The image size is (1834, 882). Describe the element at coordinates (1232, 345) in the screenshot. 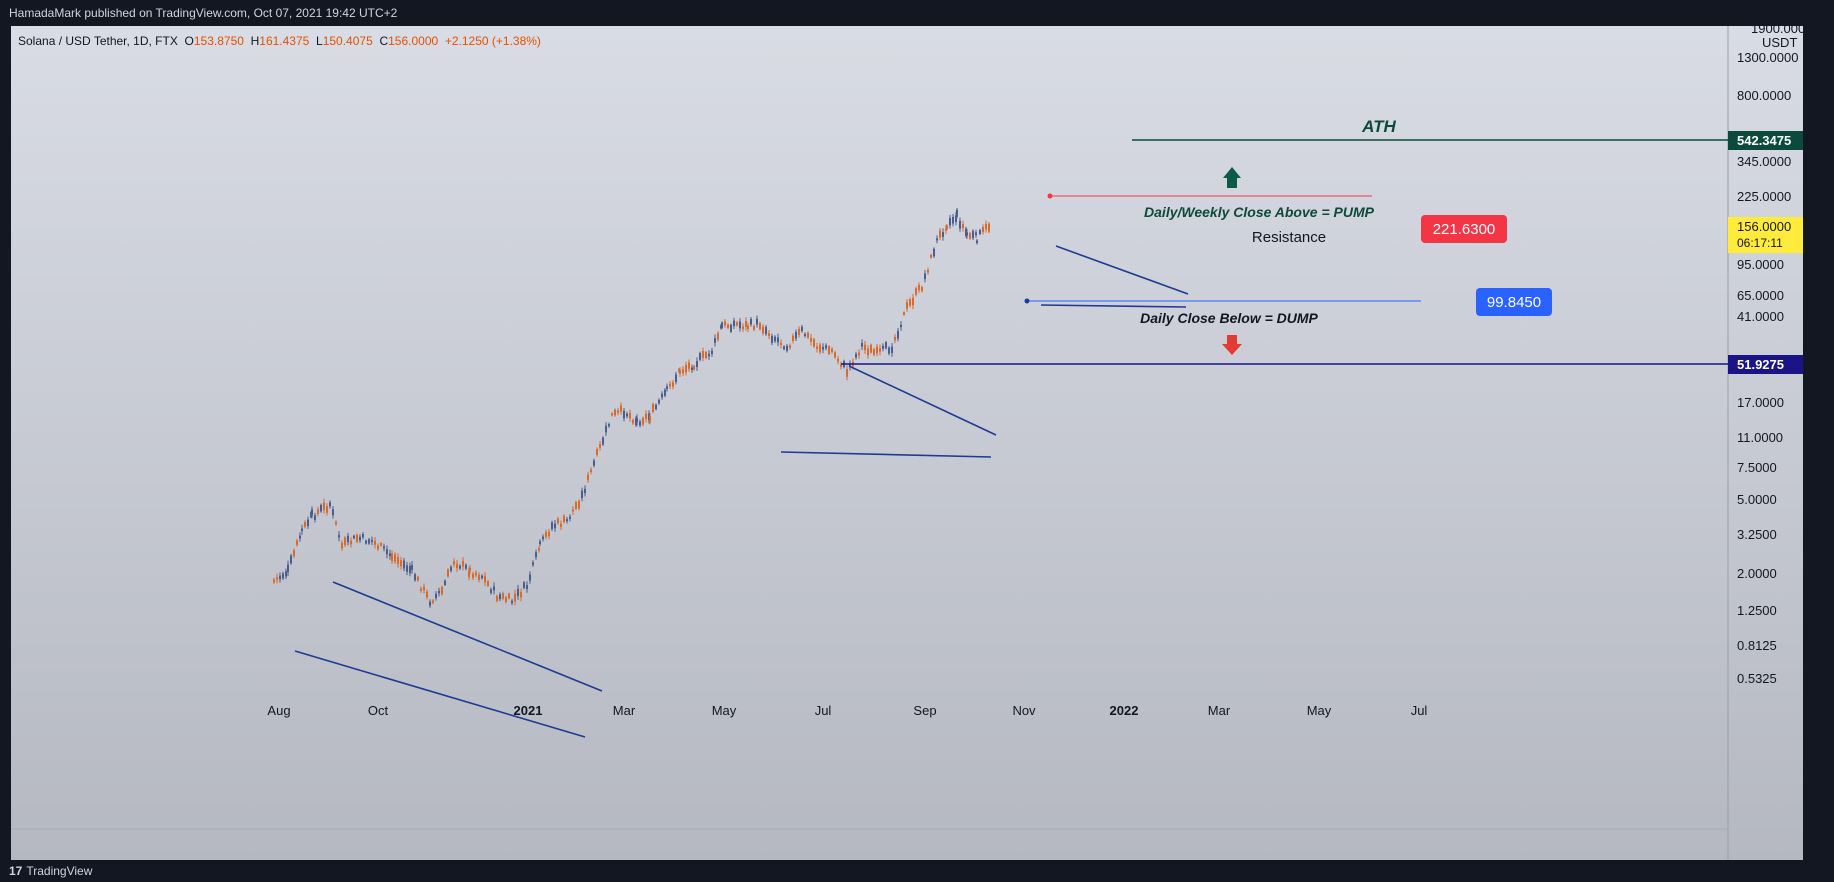

I see `arrow-down-icon` at that location.